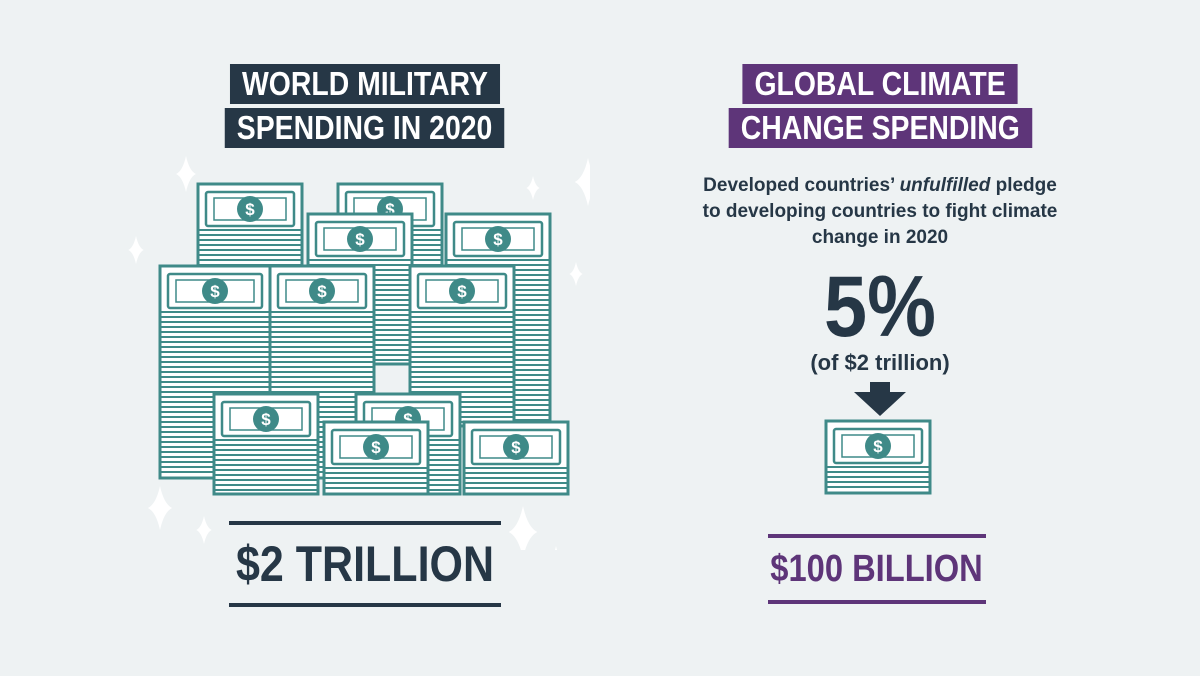 Image resolution: width=1200 pixels, height=676 pixels. Describe the element at coordinates (877, 602) in the screenshot. I see `climate-total-bottom-rule` at that location.